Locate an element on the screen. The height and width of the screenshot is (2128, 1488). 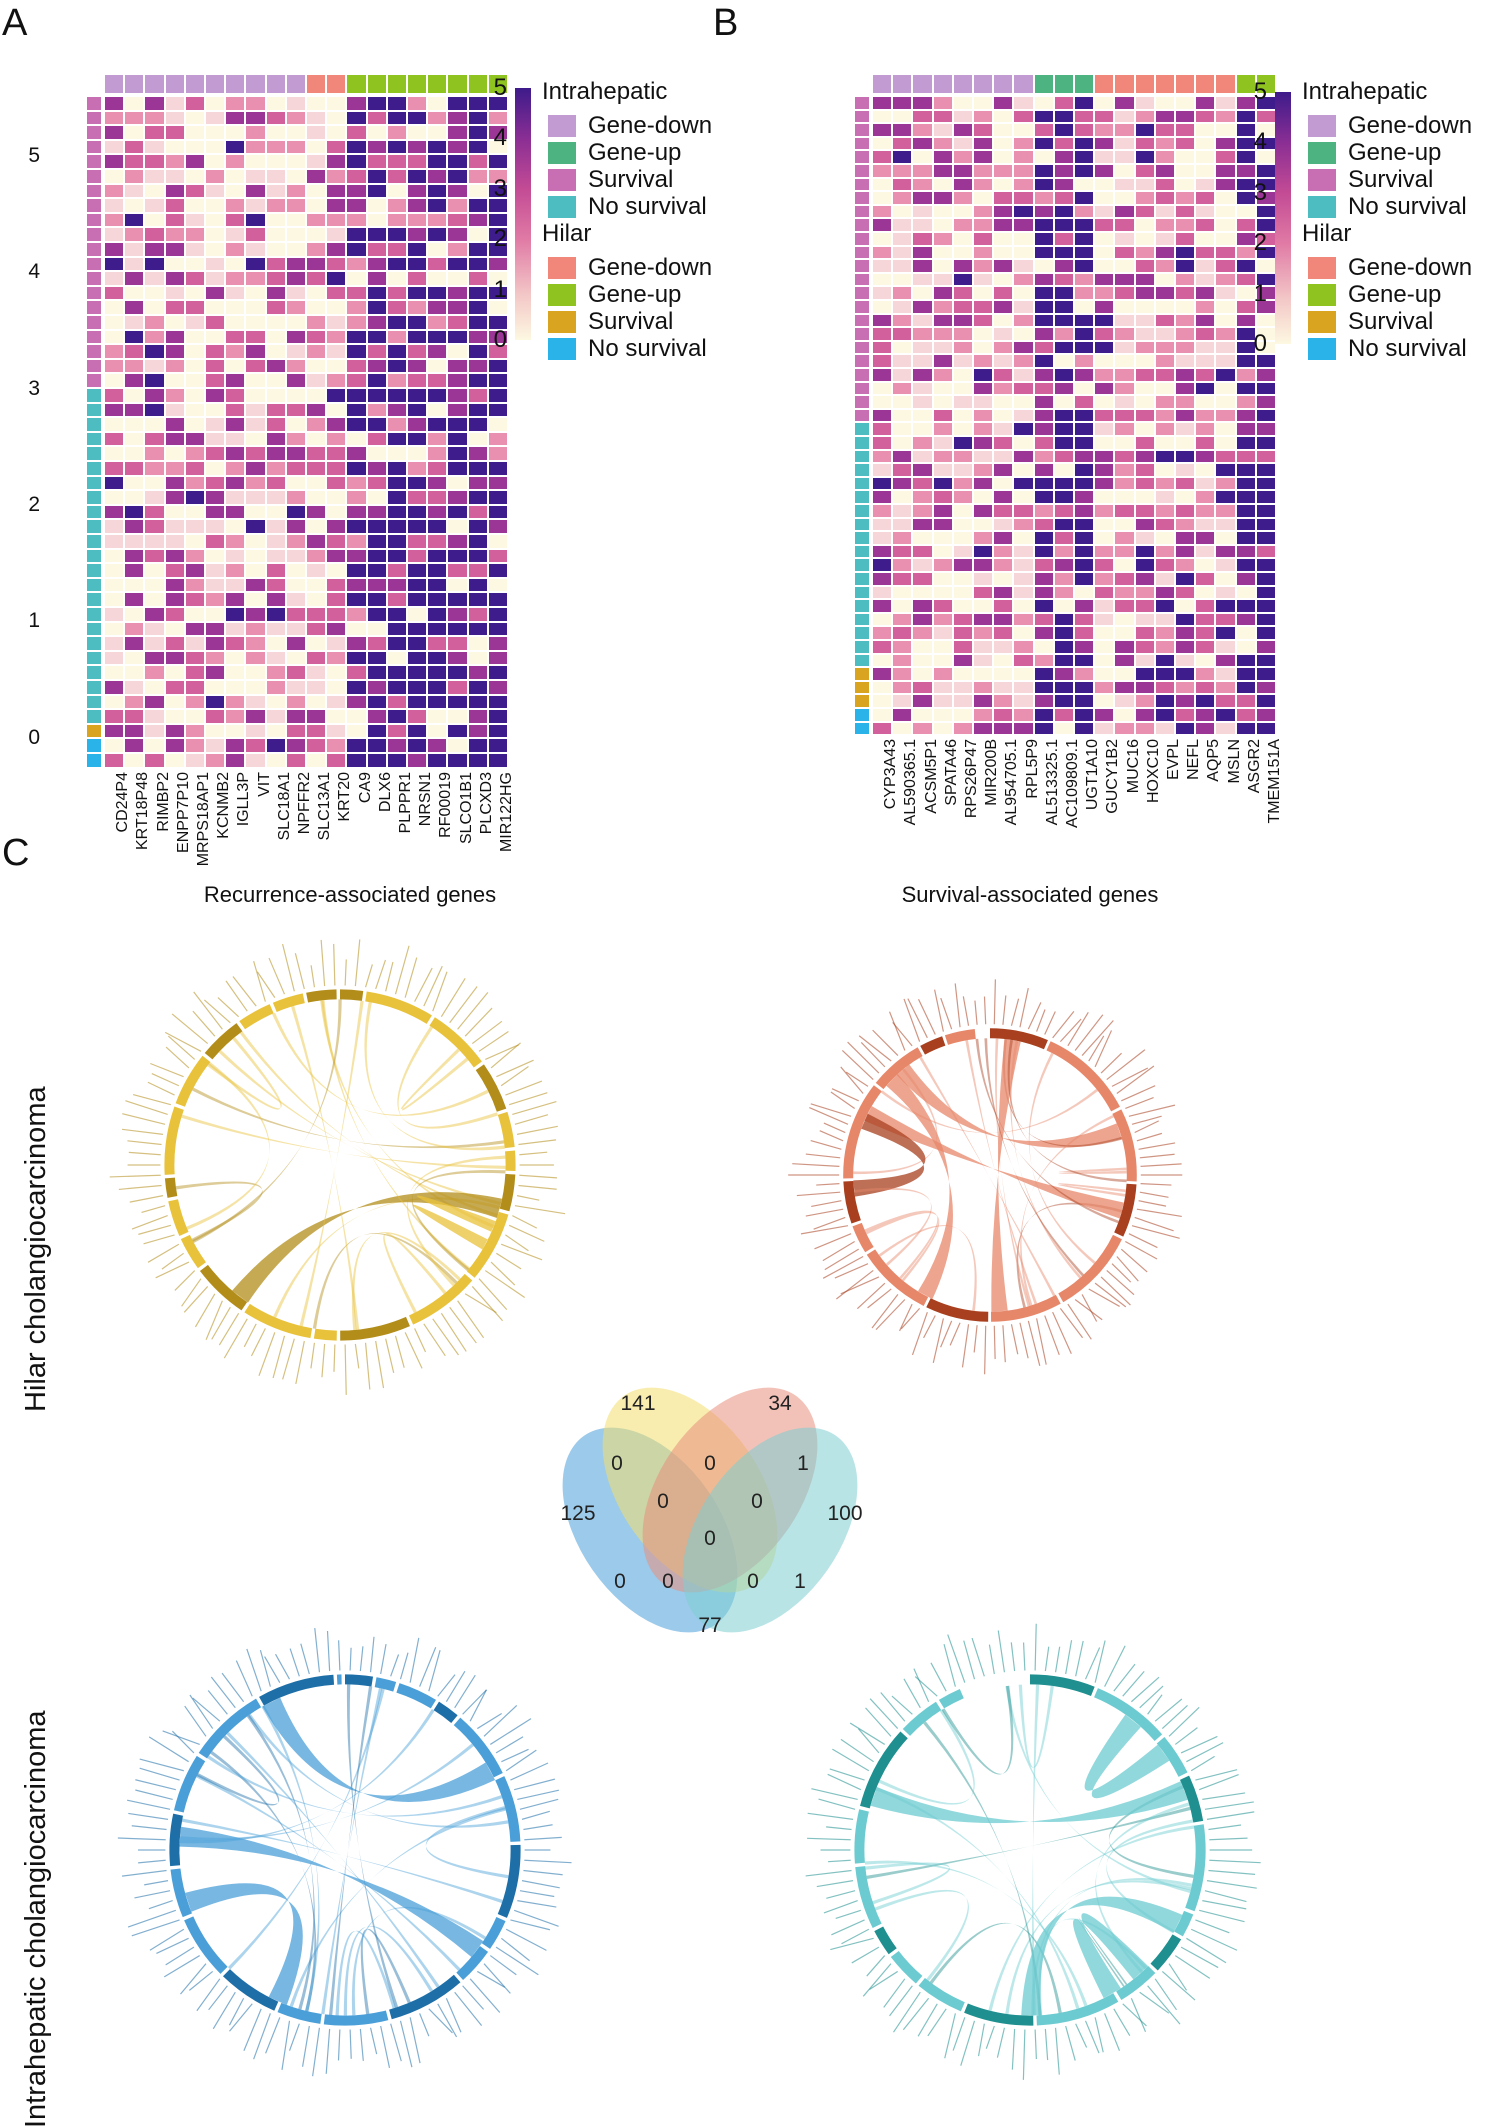
legend-label: No survival is located at coordinates (647, 206).